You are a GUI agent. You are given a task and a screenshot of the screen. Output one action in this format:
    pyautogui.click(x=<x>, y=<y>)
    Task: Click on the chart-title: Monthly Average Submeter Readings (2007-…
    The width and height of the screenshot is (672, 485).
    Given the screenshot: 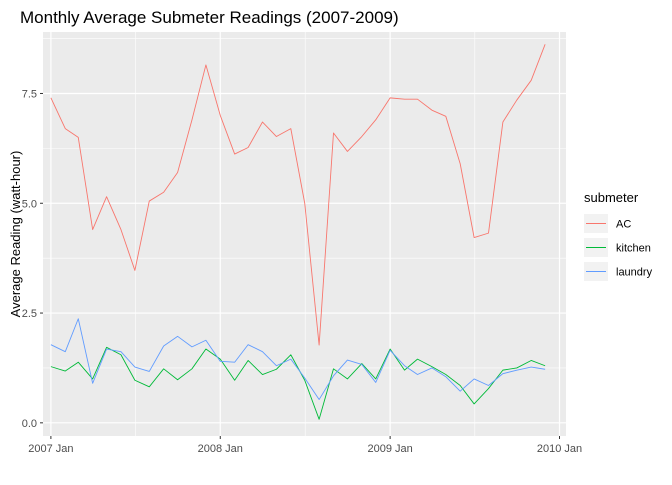 What is the action you would take?
    pyautogui.click(x=209, y=17)
    